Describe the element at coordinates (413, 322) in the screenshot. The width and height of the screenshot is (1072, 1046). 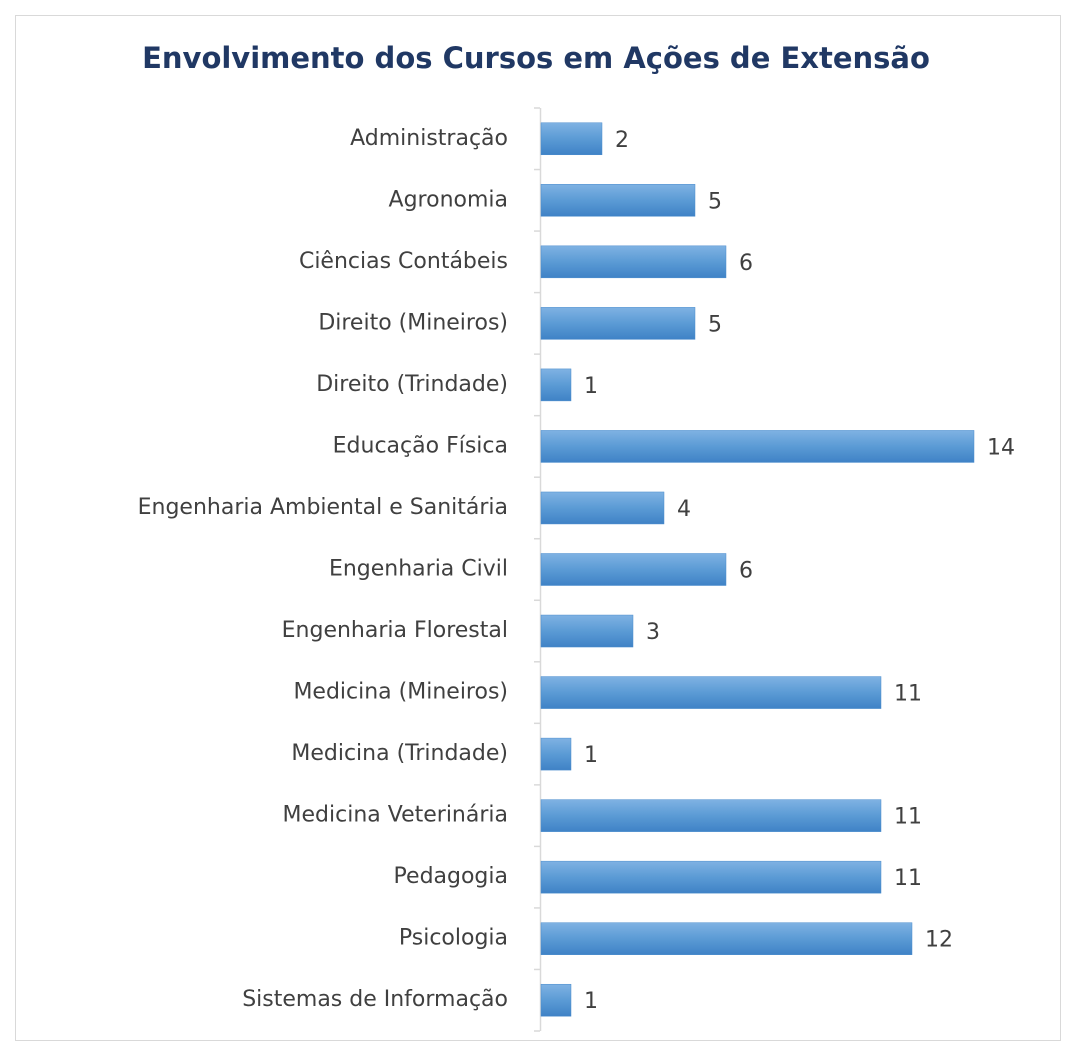
I see `category-label: Direito (Mineiros)` at that location.